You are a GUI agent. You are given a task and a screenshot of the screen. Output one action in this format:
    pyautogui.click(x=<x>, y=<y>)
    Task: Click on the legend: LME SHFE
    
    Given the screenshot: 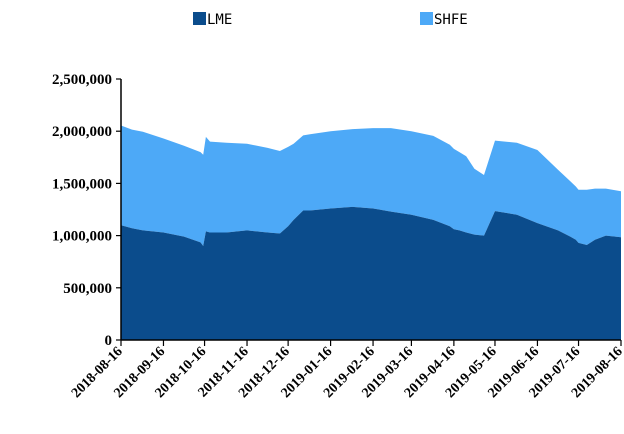 What is the action you would take?
    pyautogui.click(x=330, y=20)
    